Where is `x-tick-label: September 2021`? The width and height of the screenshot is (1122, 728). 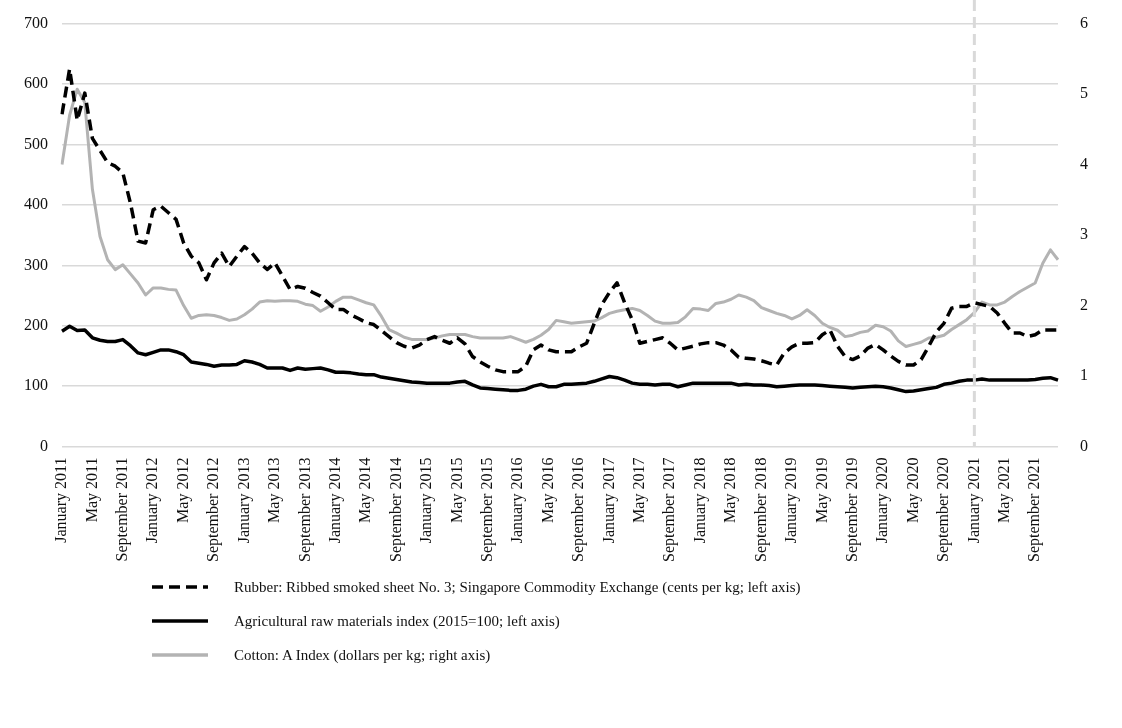
x-tick-label: September 2021 is located at coordinates (1034, 509).